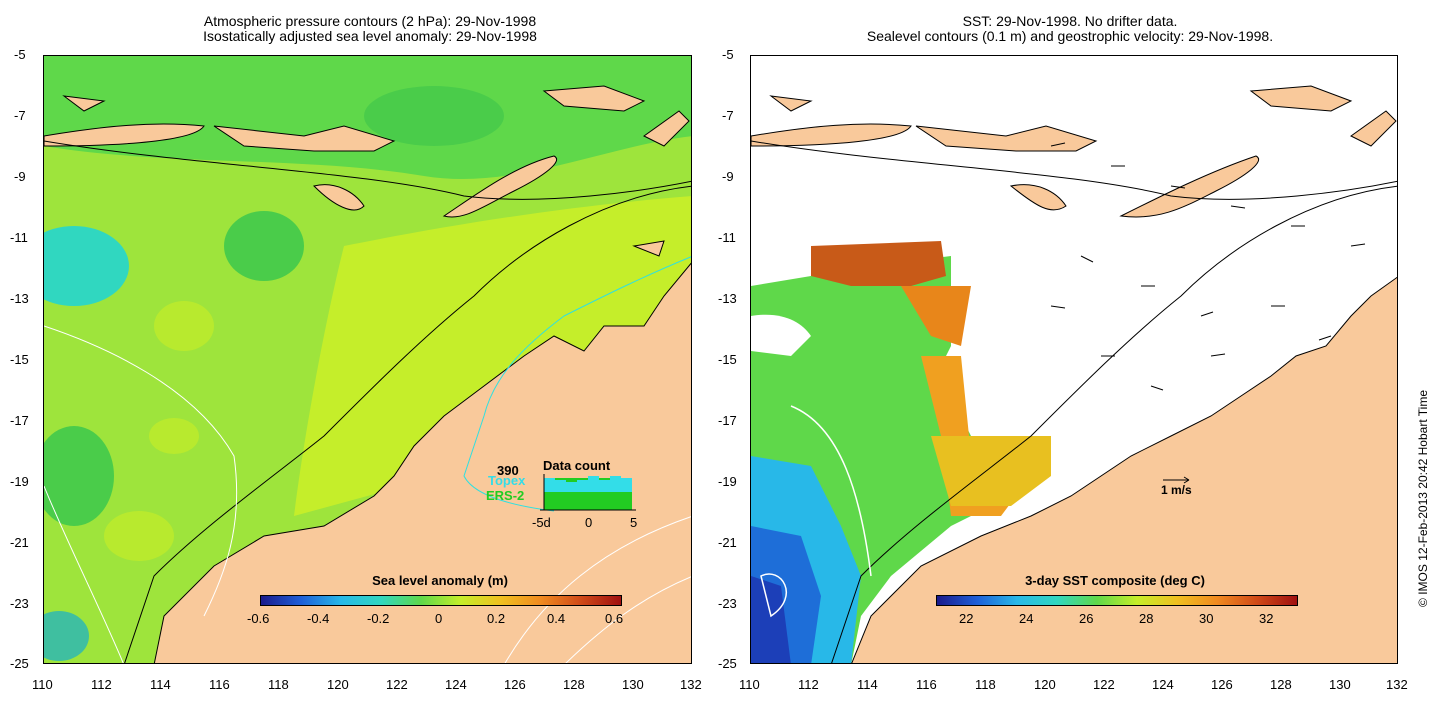  Describe the element at coordinates (588, 492) in the screenshot. I see `data-count-bars` at that location.